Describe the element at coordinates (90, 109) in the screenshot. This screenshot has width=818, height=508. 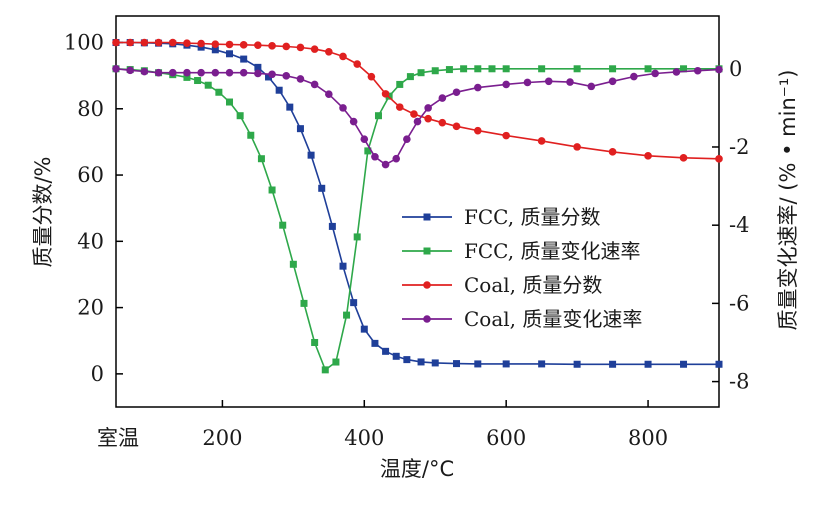
I see `y-left-tick-label: 80` at that location.